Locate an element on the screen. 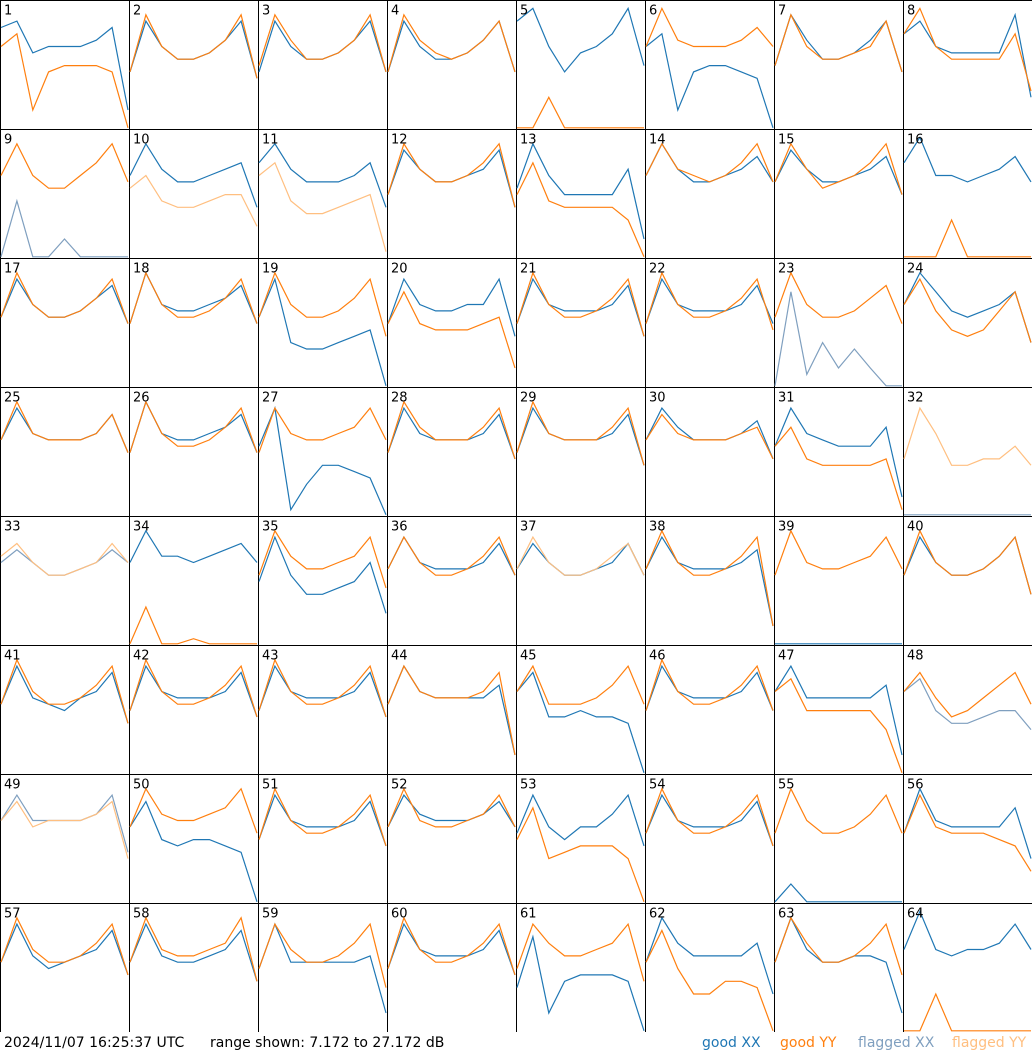 The image size is (1033, 1057). panel: 34 is located at coordinates (193, 580).